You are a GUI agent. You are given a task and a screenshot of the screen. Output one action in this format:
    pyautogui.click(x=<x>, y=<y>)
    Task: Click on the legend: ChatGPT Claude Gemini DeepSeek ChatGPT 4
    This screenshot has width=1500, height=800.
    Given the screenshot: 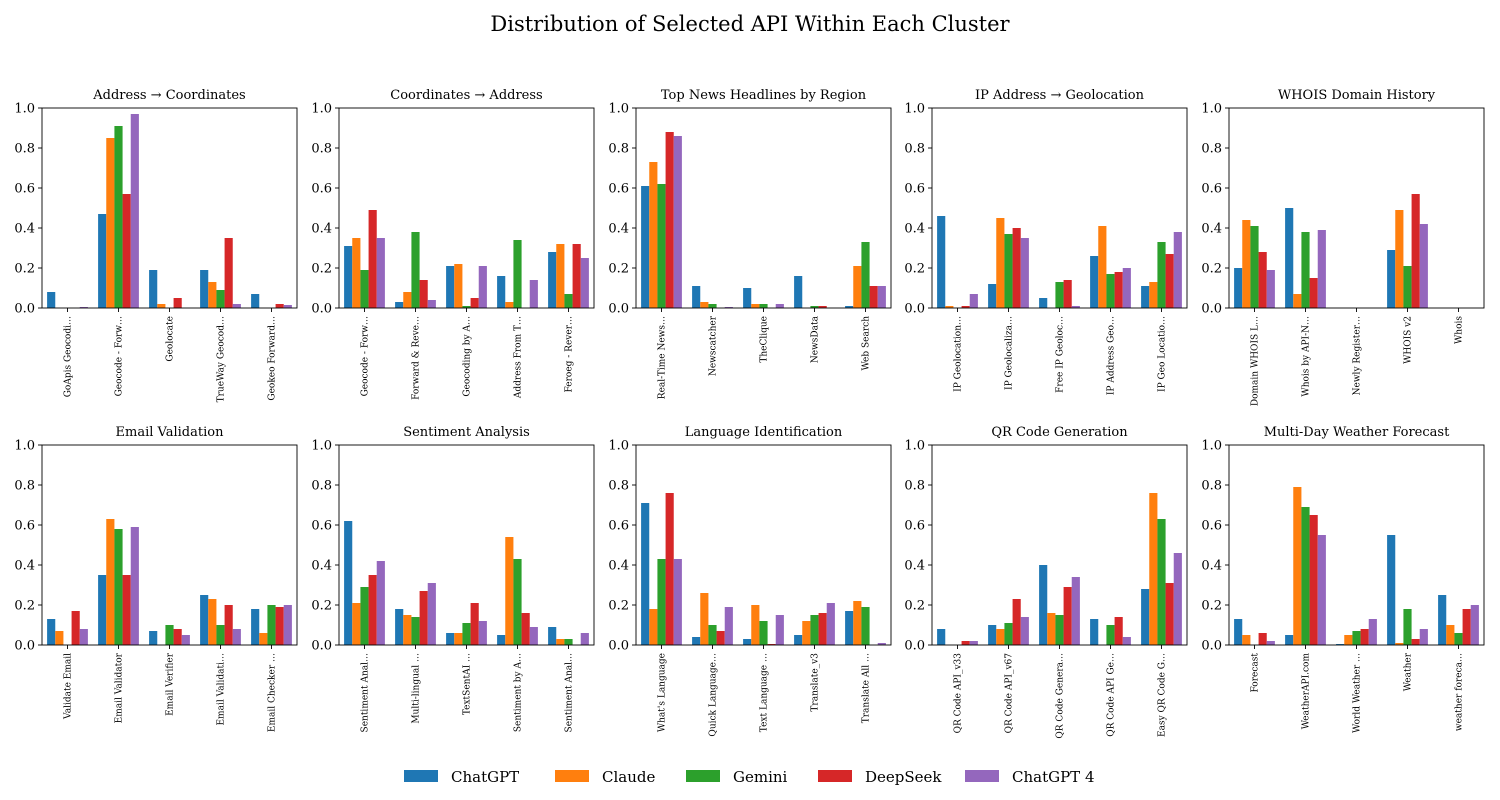 What is the action you would take?
    pyautogui.click(x=749, y=777)
    